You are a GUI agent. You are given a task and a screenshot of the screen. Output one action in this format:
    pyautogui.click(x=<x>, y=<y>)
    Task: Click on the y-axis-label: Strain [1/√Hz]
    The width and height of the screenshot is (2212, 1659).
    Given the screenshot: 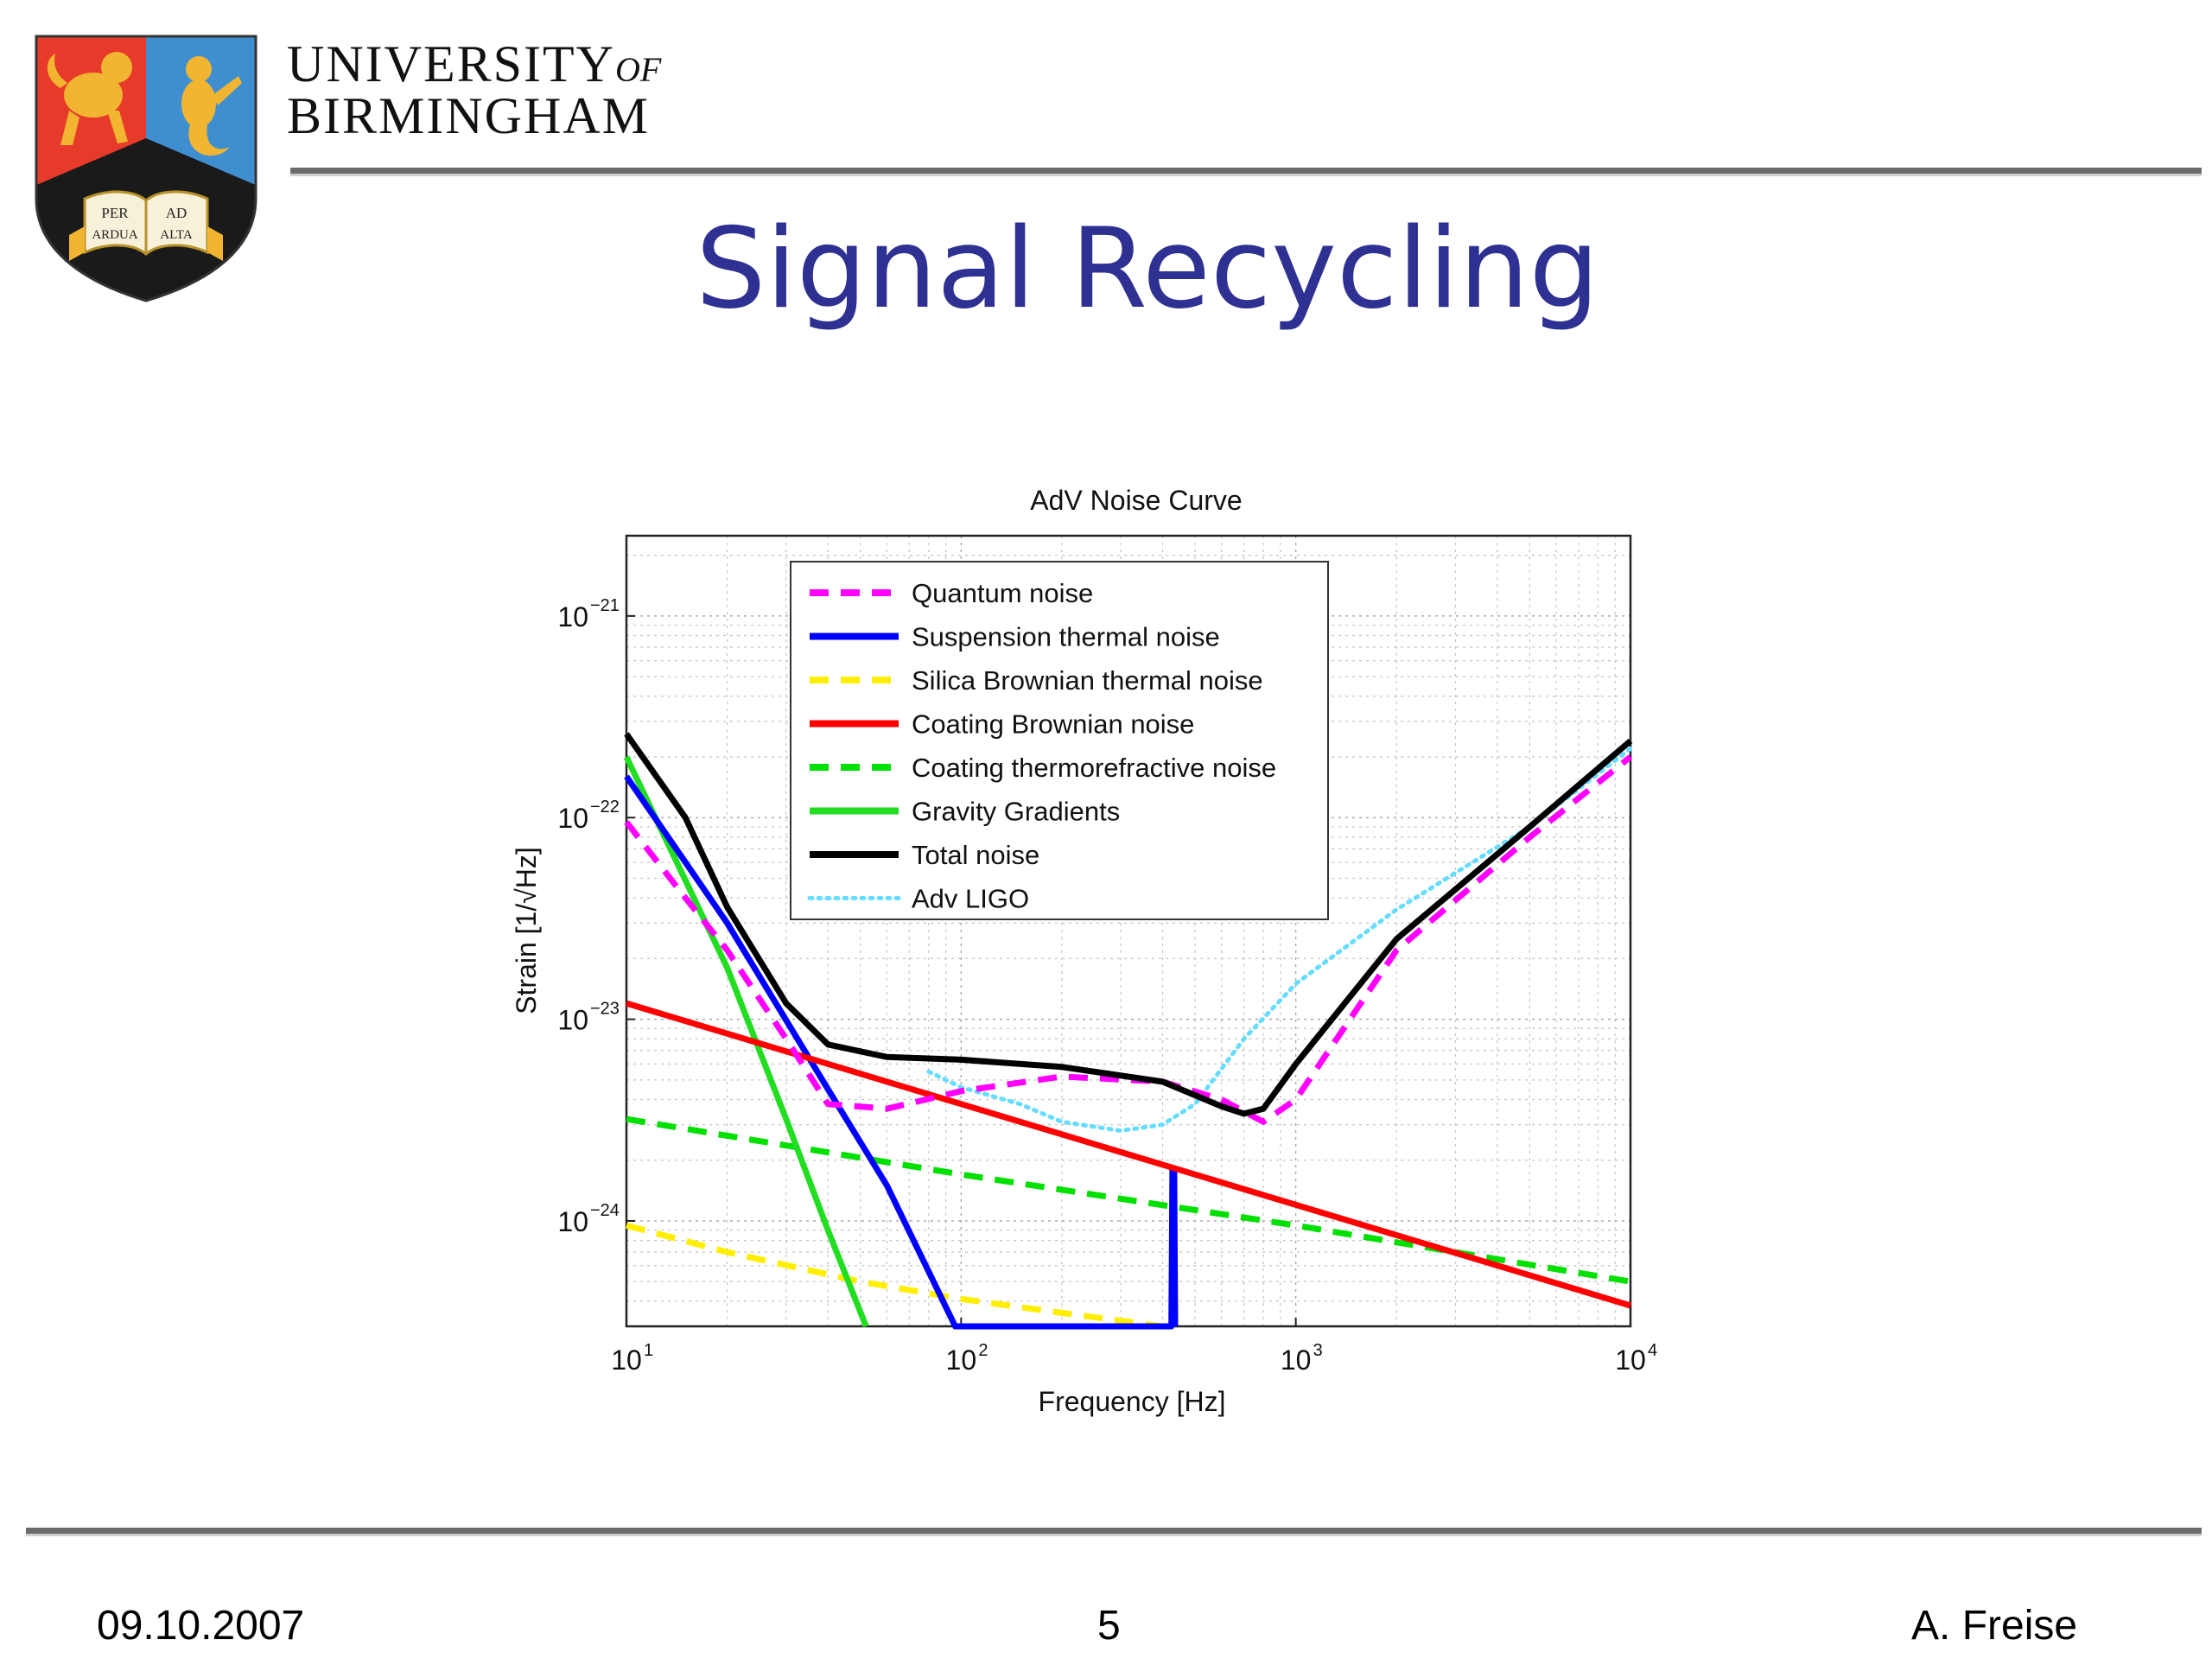 What is the action you would take?
    pyautogui.click(x=526, y=930)
    